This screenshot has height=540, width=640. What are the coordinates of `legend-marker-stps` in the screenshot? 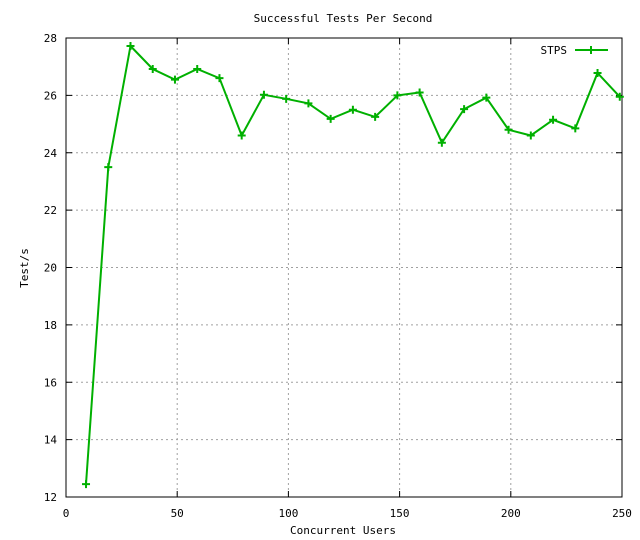 It's located at (591, 50).